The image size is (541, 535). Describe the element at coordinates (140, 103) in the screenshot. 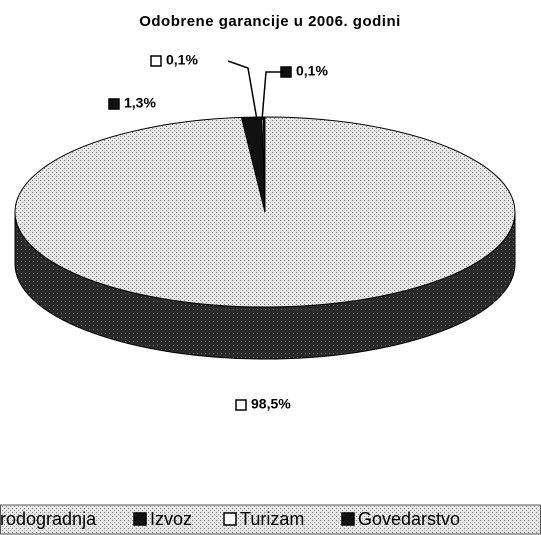

I see `data-label: 1,3%` at that location.